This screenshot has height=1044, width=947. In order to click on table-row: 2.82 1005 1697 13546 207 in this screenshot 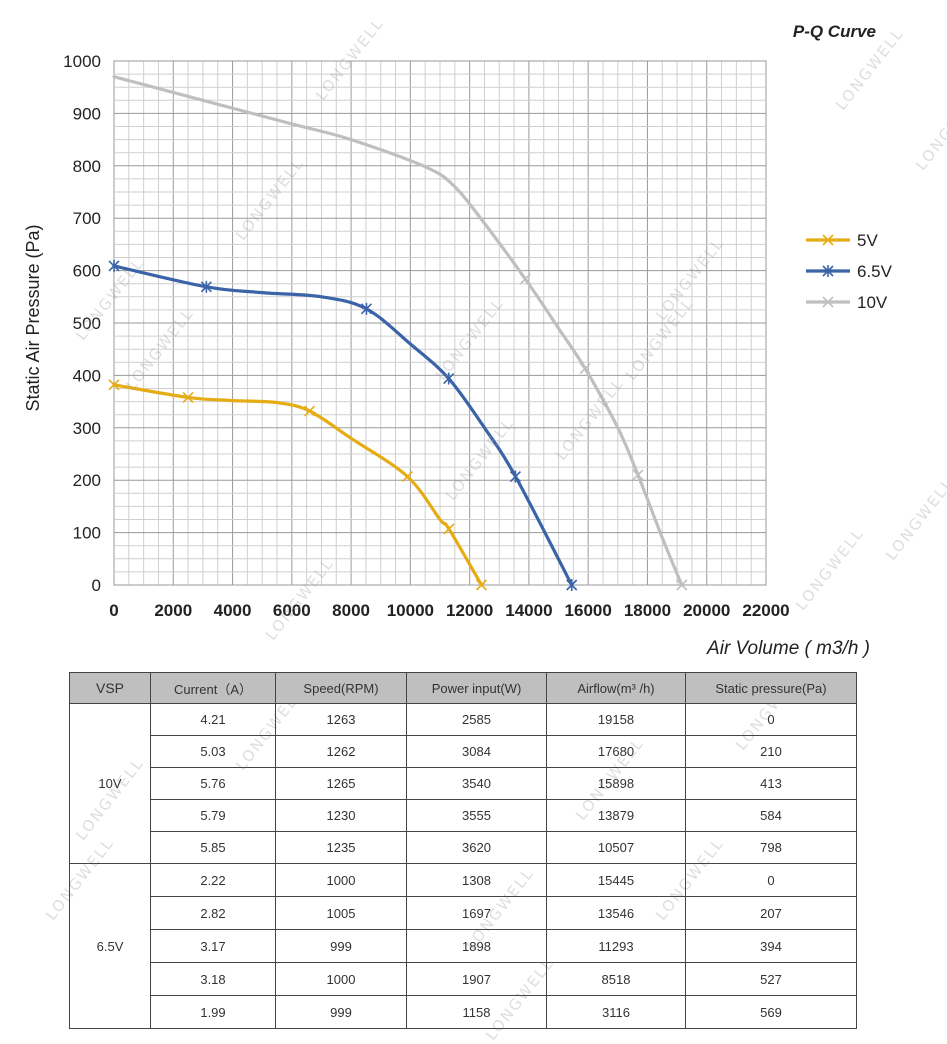, I will do `click(463, 913)`.